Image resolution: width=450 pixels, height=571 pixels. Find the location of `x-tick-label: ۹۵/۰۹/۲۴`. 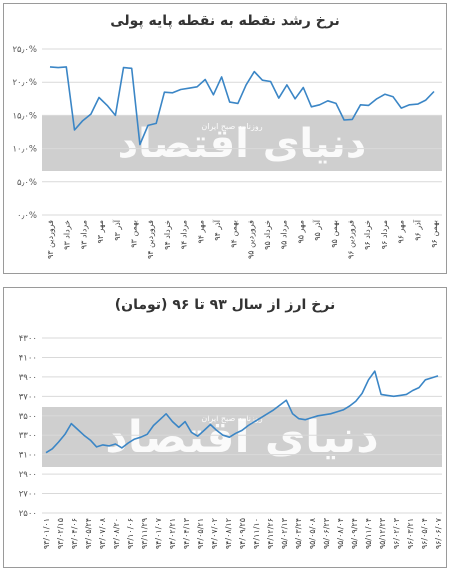

x-tick-label: ۹۵/۰۹/۲۴ is located at coordinates (354, 533).